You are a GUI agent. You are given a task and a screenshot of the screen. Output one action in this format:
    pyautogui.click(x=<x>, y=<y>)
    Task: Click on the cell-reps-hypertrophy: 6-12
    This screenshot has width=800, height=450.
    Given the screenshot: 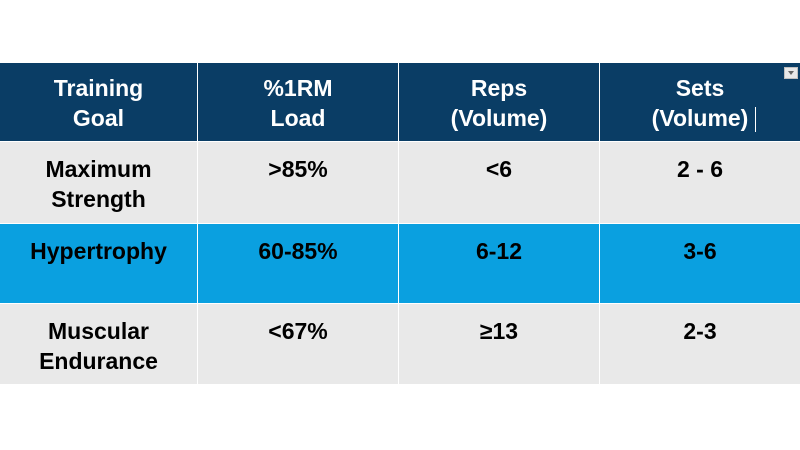 What is the action you would take?
    pyautogui.click(x=499, y=264)
    